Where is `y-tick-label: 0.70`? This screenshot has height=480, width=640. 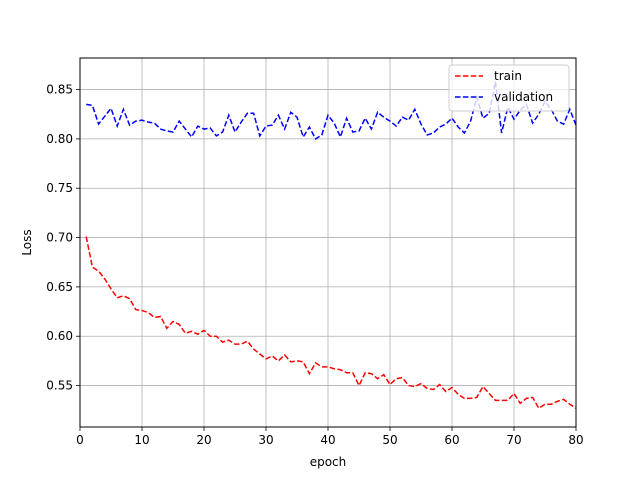 y-tick-label: 0.70 is located at coordinates (59, 238).